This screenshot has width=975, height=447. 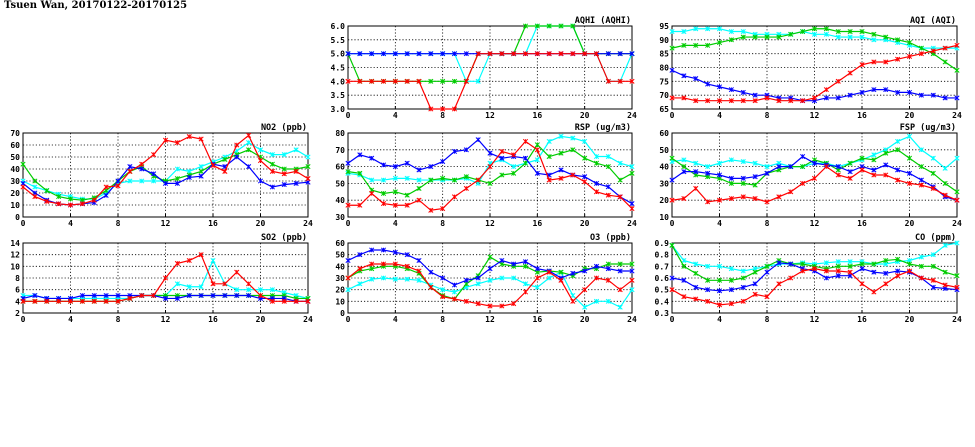 I want to click on y-tick-label: 60, so click(x=15, y=145).